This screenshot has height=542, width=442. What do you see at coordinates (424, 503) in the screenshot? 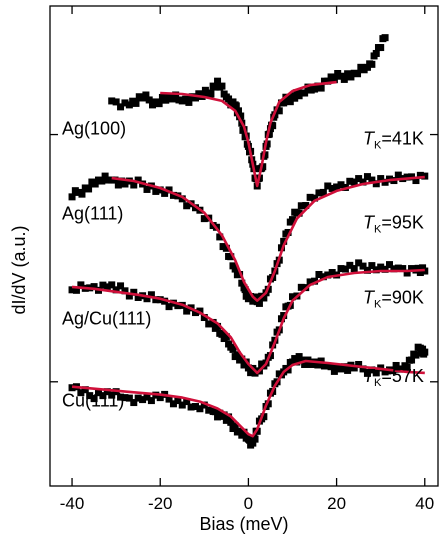
I see `x-tick-label: 40` at bounding box center [424, 503].